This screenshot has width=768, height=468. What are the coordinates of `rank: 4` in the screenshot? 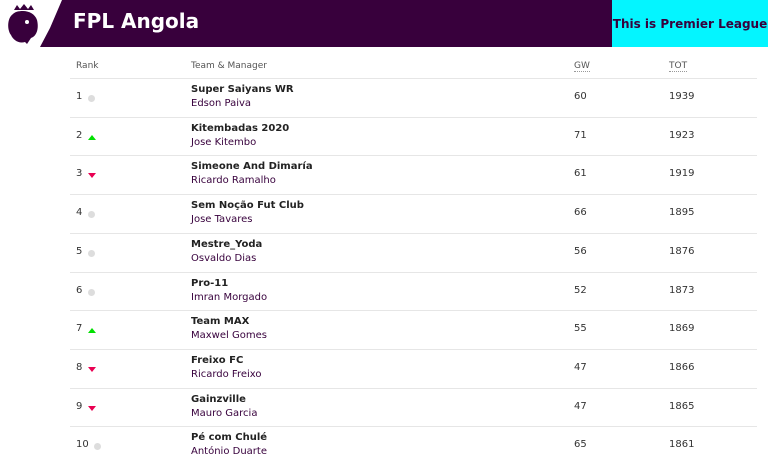 It's located at (79, 213).